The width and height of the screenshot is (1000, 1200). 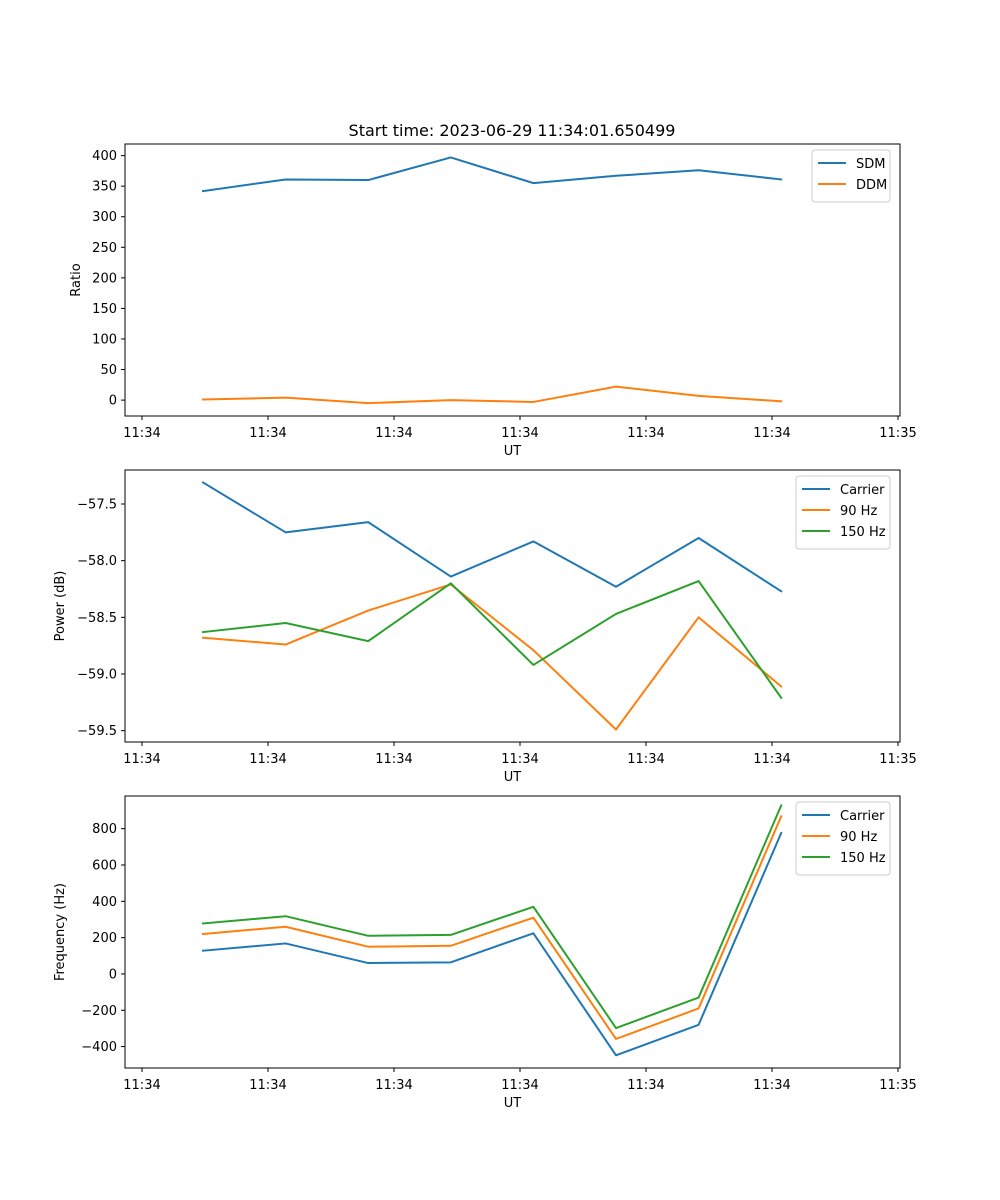 What do you see at coordinates (97, 675) in the screenshot?
I see `y-tick-label: −59.0` at bounding box center [97, 675].